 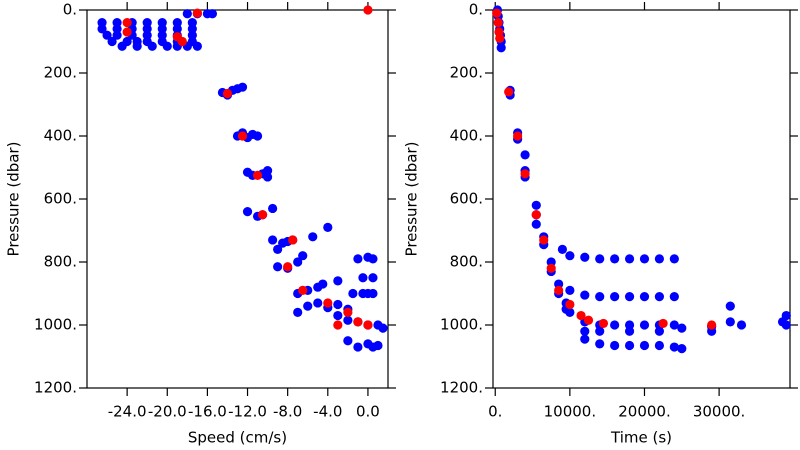 What do you see at coordinates (719, 412) in the screenshot?
I see `x-tick-label: 30000.` at bounding box center [719, 412].